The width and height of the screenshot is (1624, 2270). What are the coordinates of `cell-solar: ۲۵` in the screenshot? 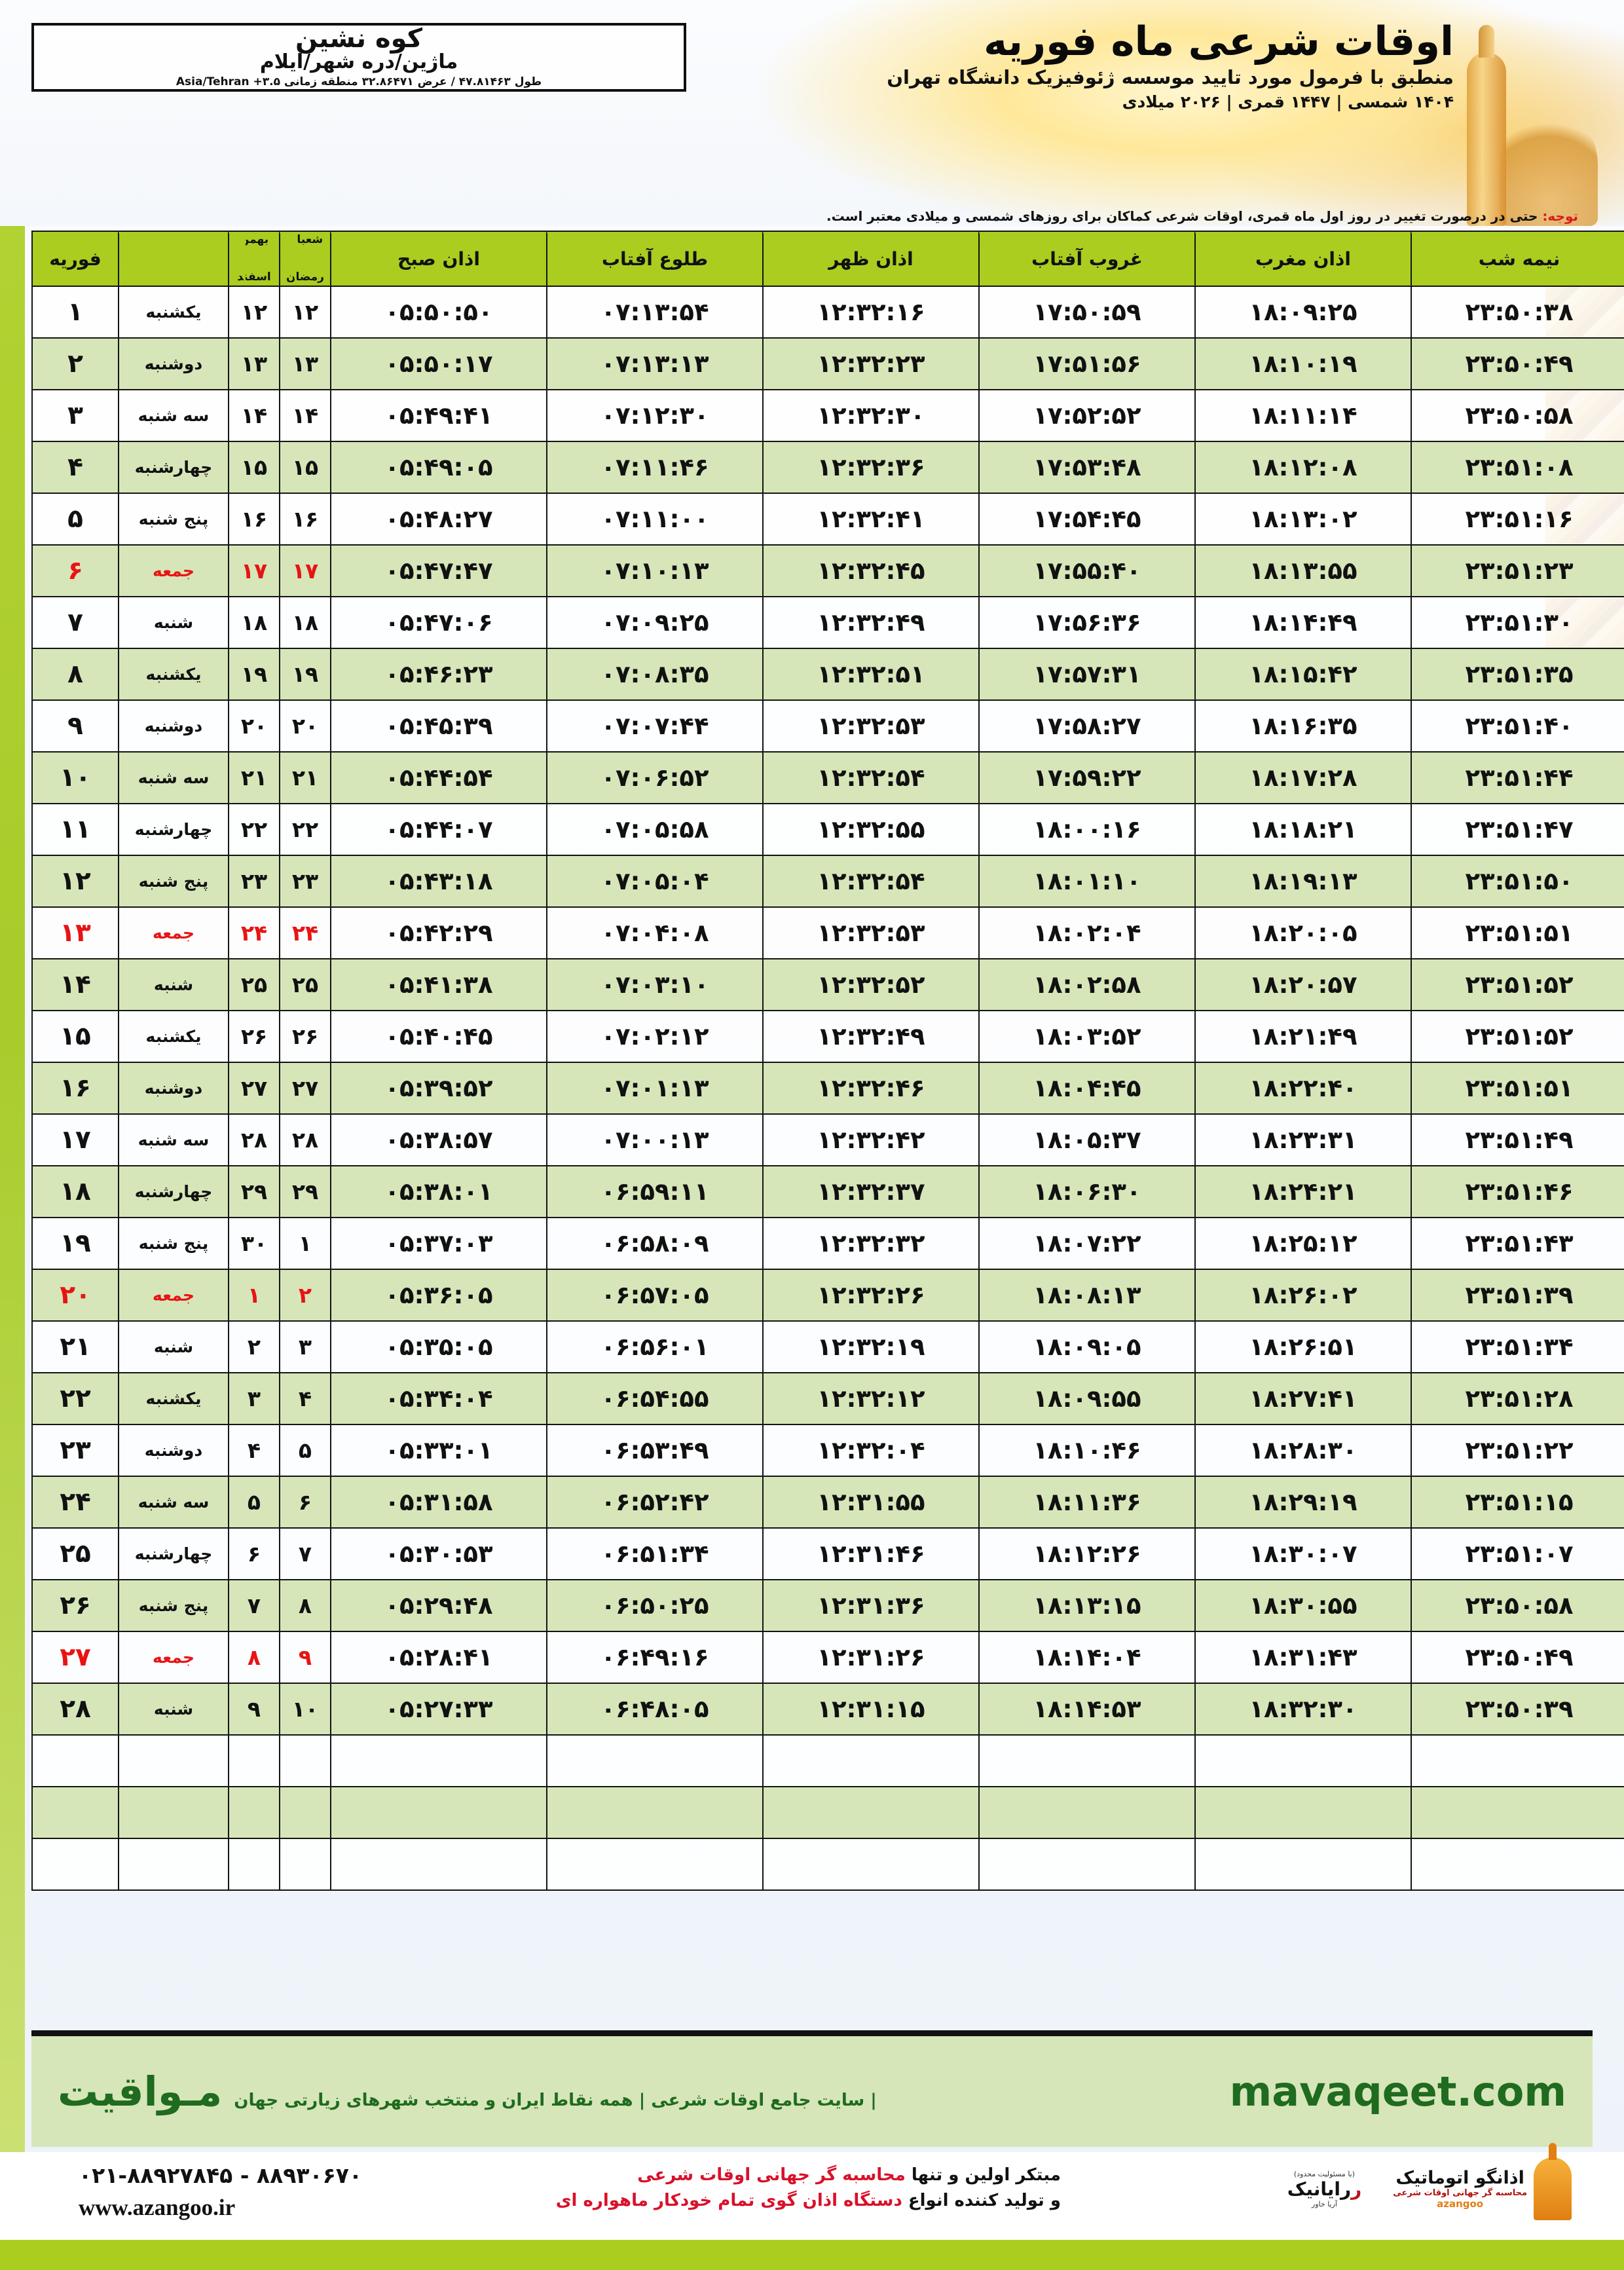 It's located at (254, 984).